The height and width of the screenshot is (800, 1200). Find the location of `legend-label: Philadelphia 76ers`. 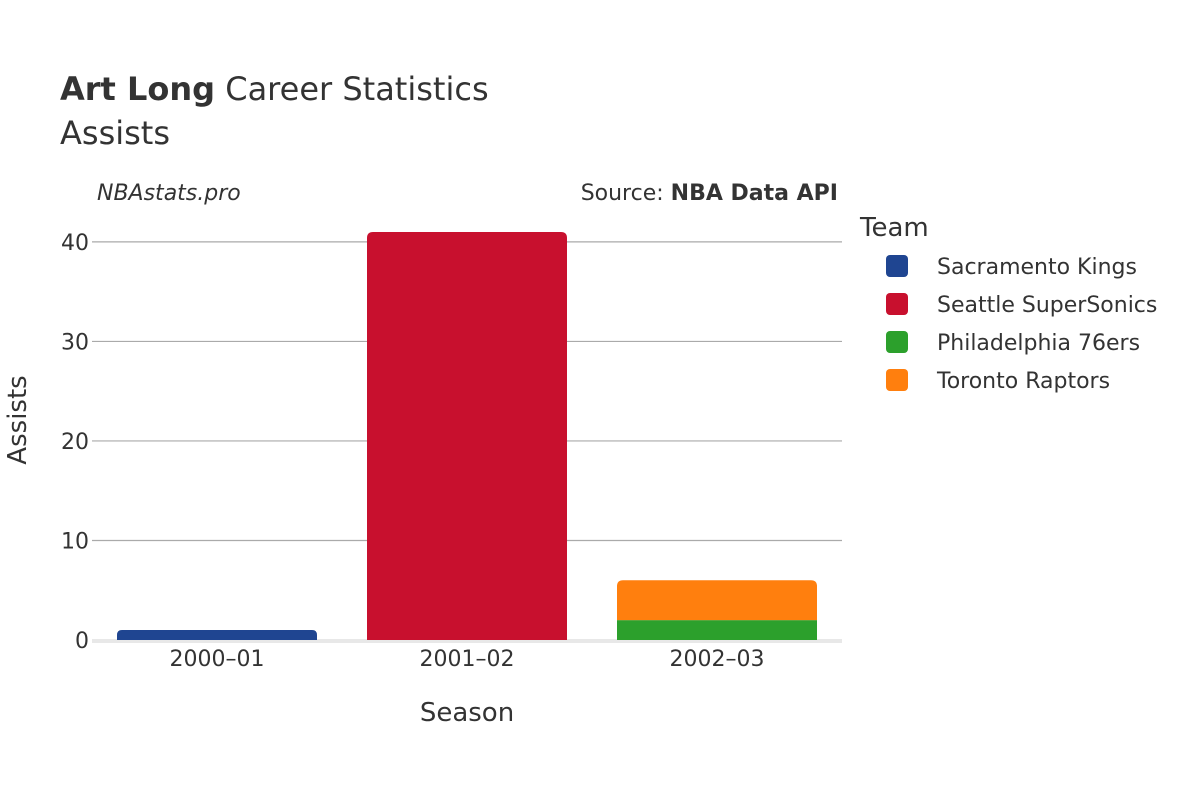

legend-label: Philadelphia 76ers is located at coordinates (1038, 343).